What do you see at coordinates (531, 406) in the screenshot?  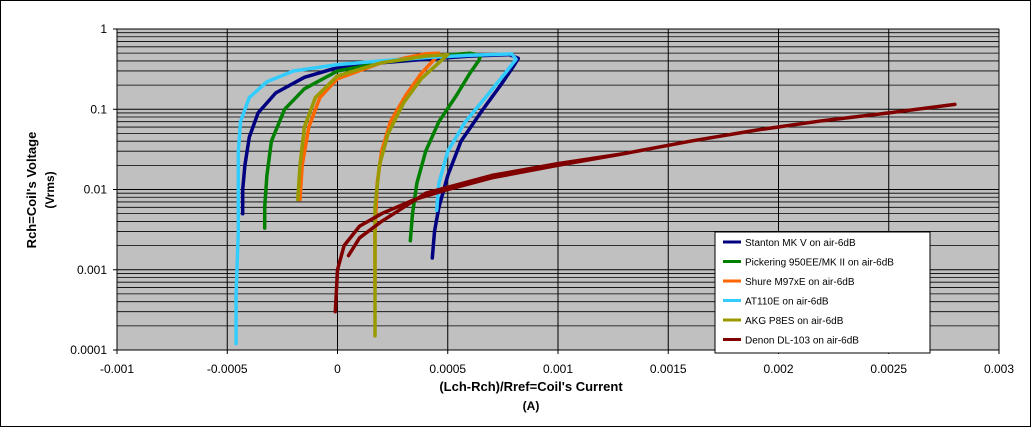 I see `x-axis-unit: (A)` at bounding box center [531, 406].